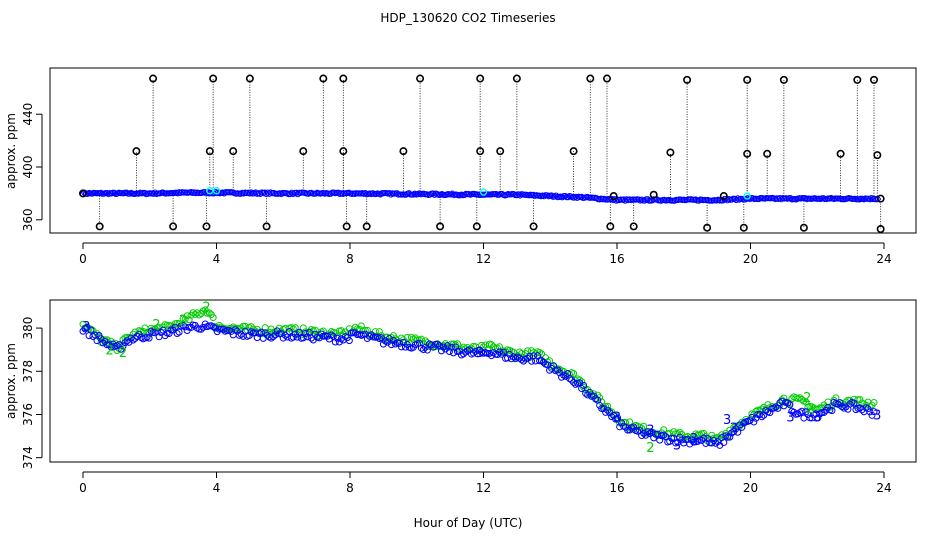 This screenshot has width=936, height=540. I want to click on bottom-y-axis: 374 376 378 380, so click(32, 393).